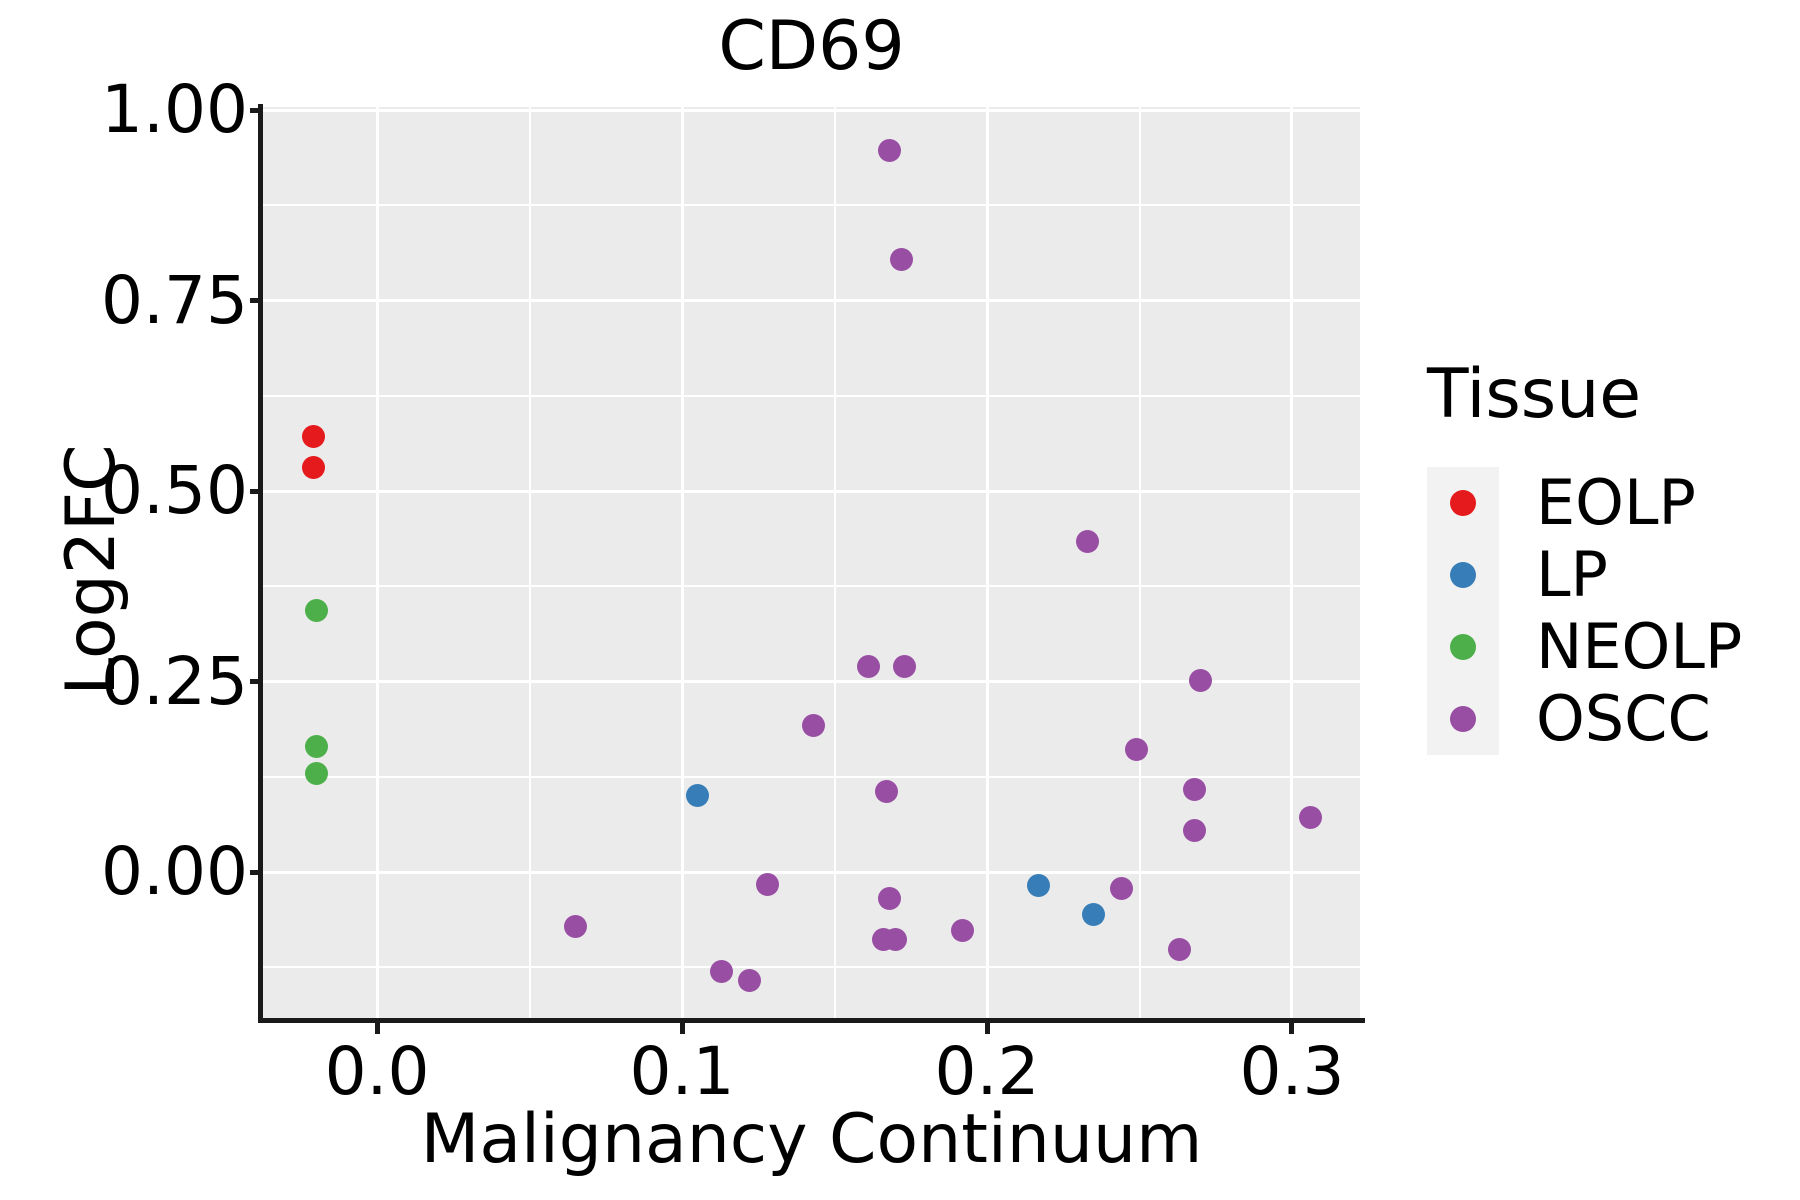  Describe the element at coordinates (91, 570) in the screenshot. I see `y-axis-title: Log2FC` at that location.